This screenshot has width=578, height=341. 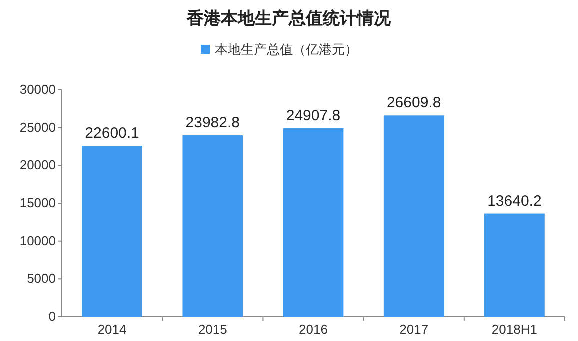 I want to click on data-label: 23982.8, so click(x=213, y=123).